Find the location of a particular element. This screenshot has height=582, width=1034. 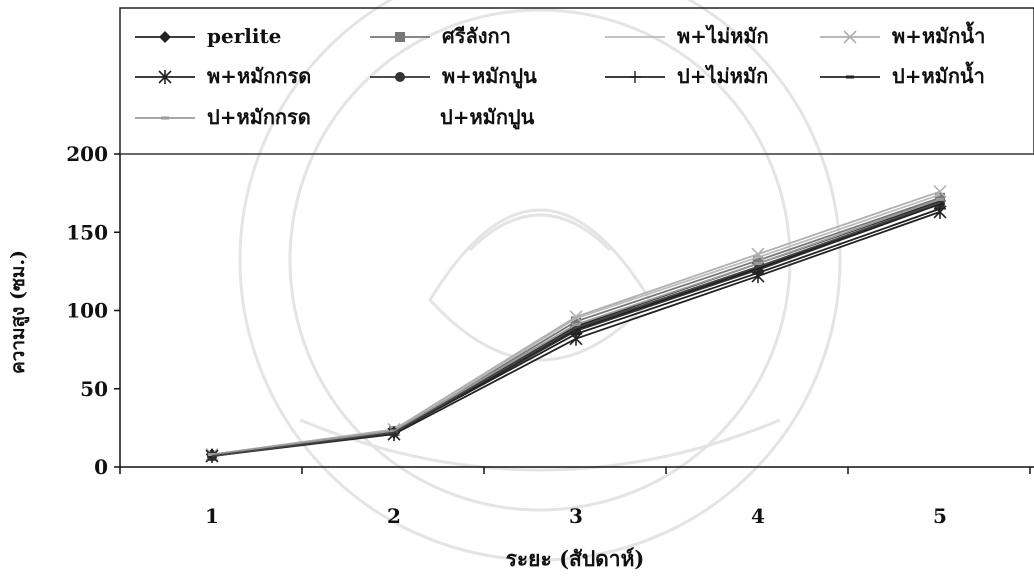

x-tick-label: 4 is located at coordinates (758, 516).